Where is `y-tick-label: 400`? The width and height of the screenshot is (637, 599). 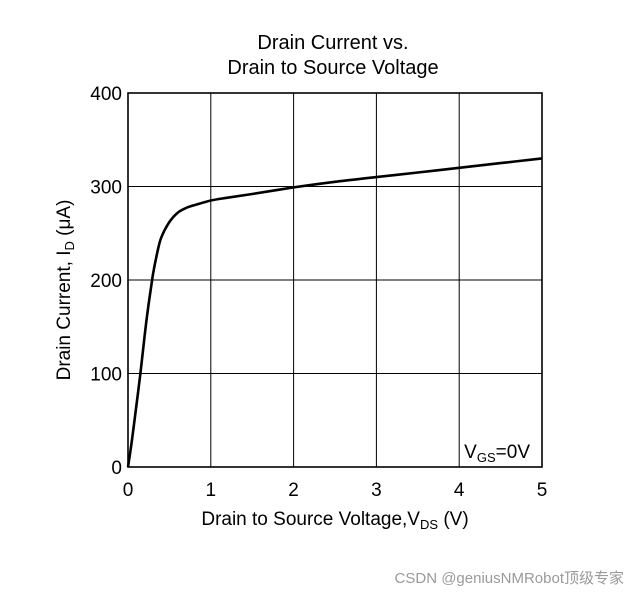 y-tick-label: 400 is located at coordinates (106, 94).